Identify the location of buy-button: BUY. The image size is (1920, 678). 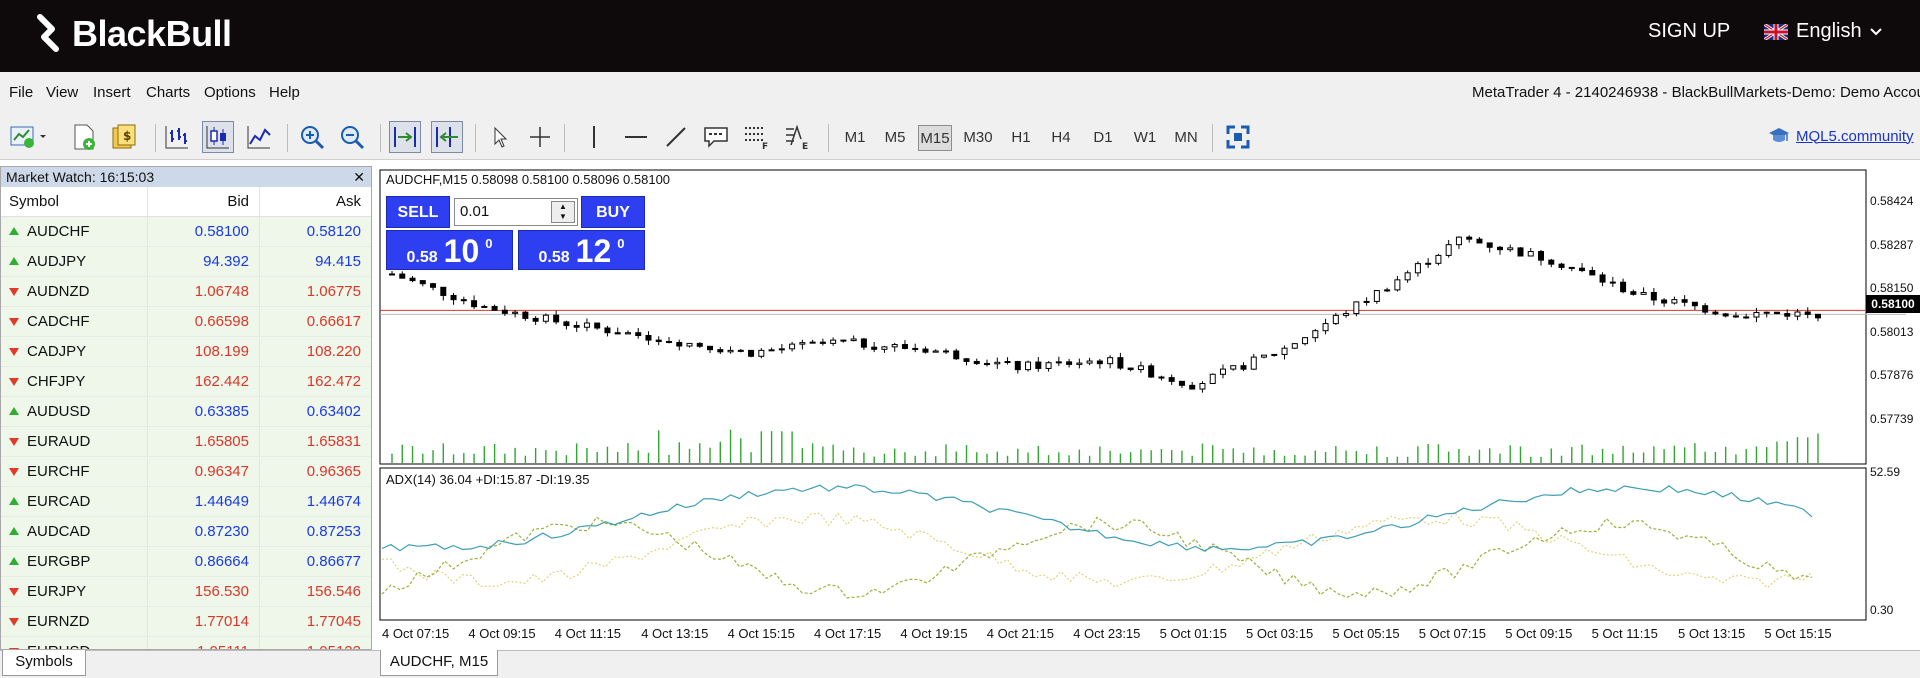
(613, 212).